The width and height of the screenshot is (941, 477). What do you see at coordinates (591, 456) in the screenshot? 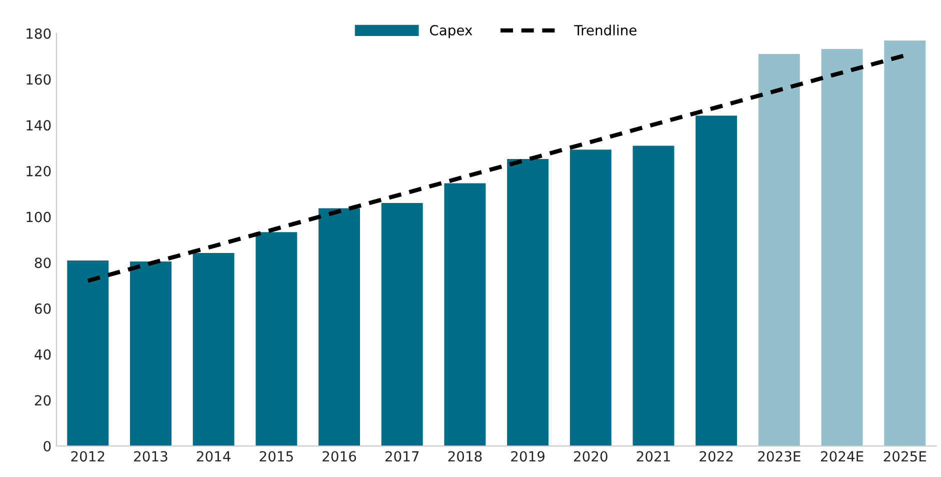
I see `x-tick-label: 2020` at bounding box center [591, 456].